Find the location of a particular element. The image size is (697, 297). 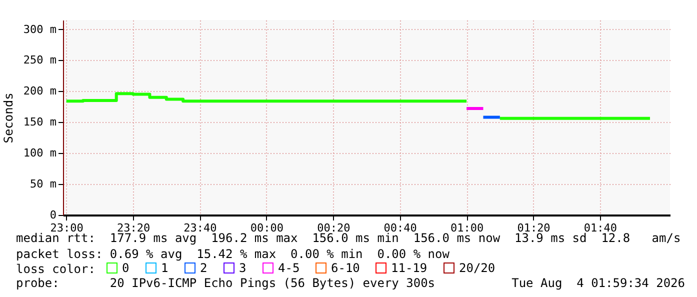

text: Tue Aug 4 01:59:34 2026 is located at coordinates (598, 283).